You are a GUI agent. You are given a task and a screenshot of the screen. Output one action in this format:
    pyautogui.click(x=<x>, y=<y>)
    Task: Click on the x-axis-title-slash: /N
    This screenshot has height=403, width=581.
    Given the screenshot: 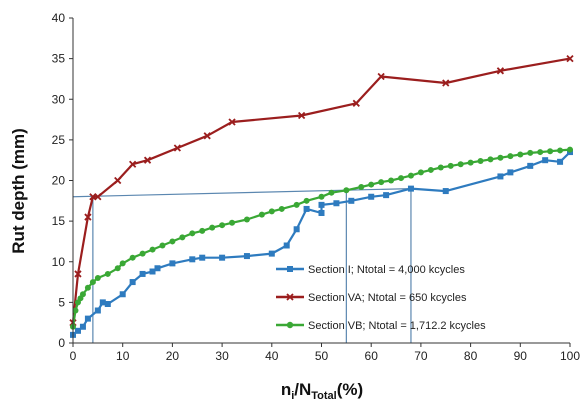 What is the action you would take?
    pyautogui.click(x=302, y=389)
    